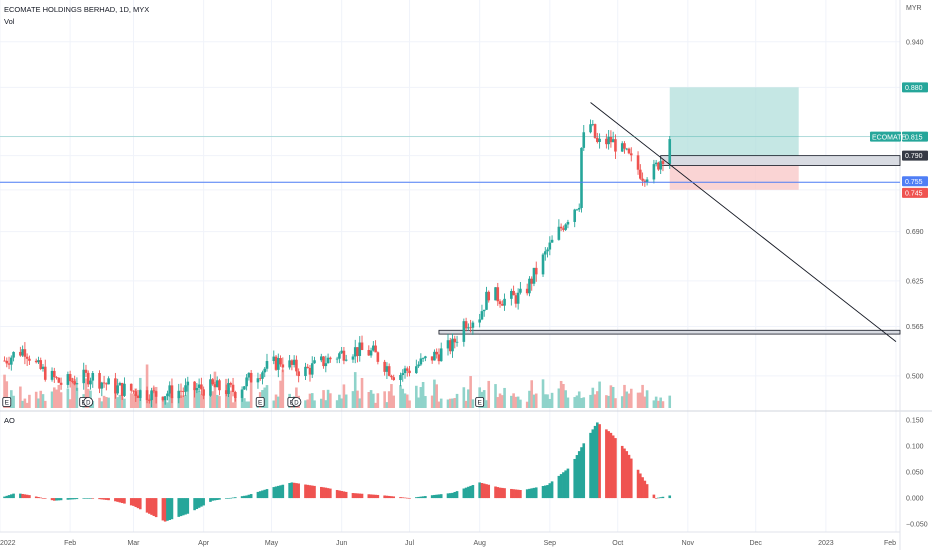 Image resolution: width=932 pixels, height=550 pixels. I want to click on earnings-marker-box, so click(480, 402).